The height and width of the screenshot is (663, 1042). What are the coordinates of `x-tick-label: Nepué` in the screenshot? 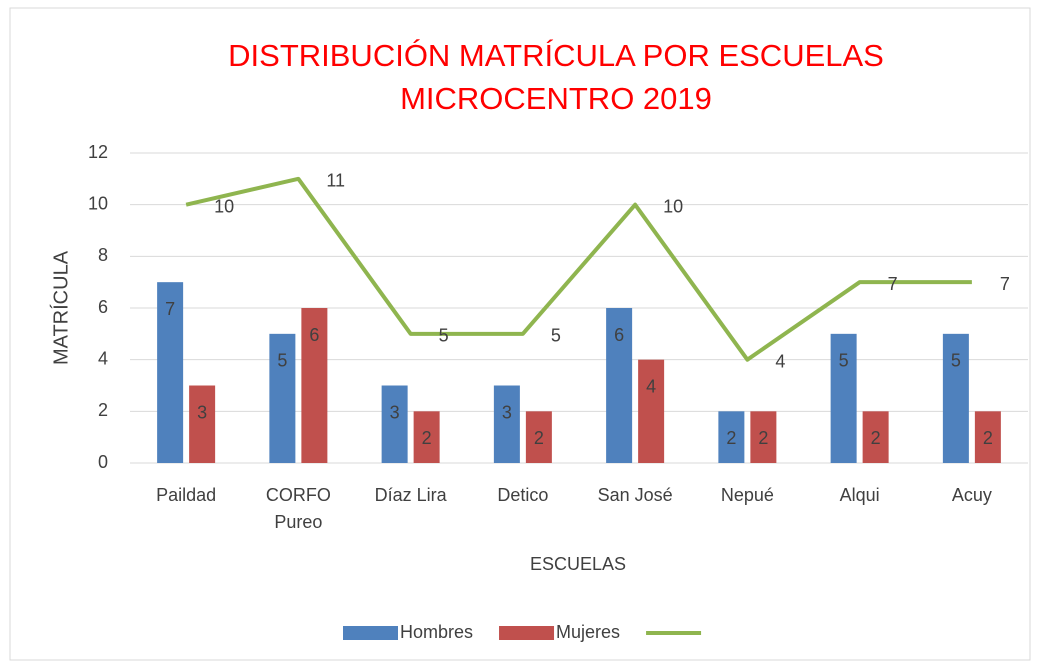 It's located at (747, 495).